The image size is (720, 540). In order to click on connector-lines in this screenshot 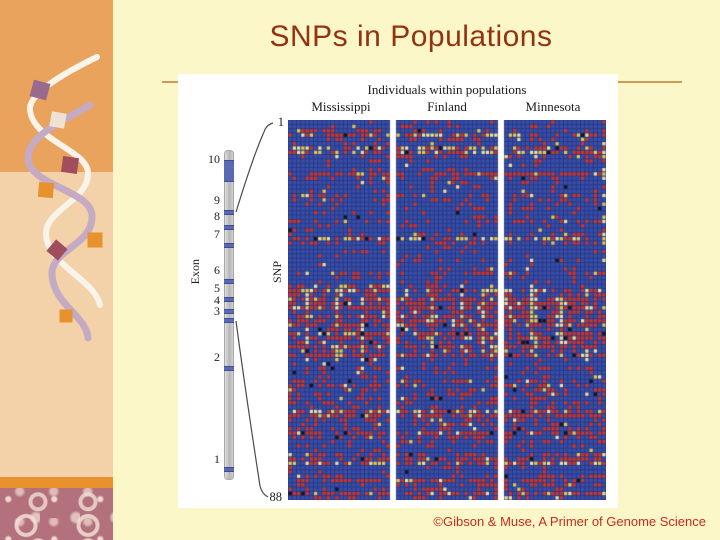, I will do `click(254, 310)`.